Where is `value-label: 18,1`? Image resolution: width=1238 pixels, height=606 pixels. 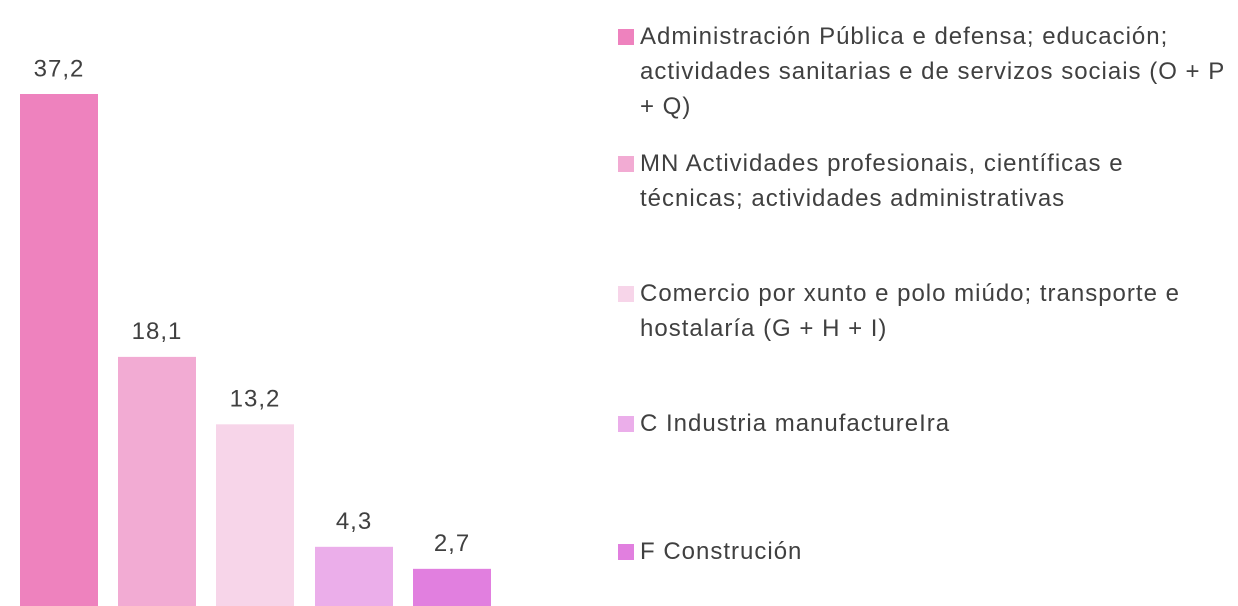
value-label: 18,1 is located at coordinates (157, 331).